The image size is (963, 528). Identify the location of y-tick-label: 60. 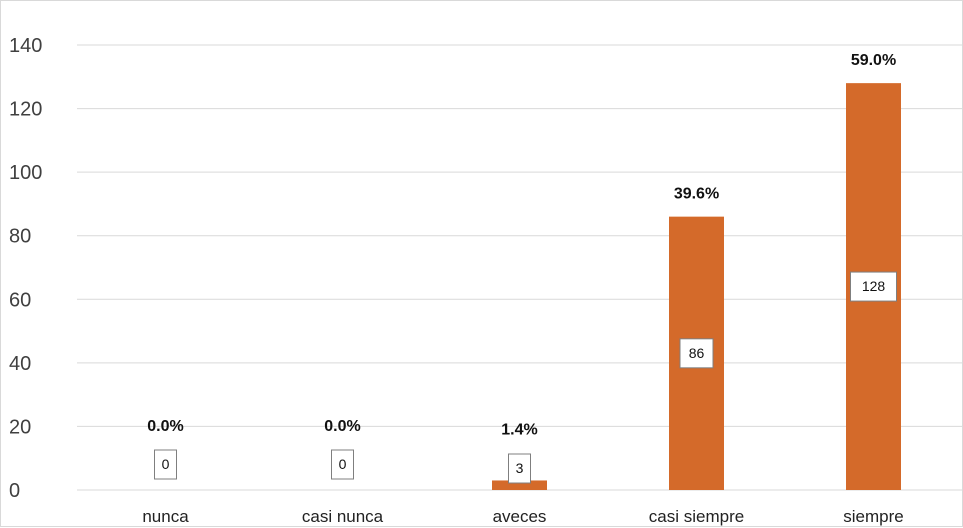
(20, 300).